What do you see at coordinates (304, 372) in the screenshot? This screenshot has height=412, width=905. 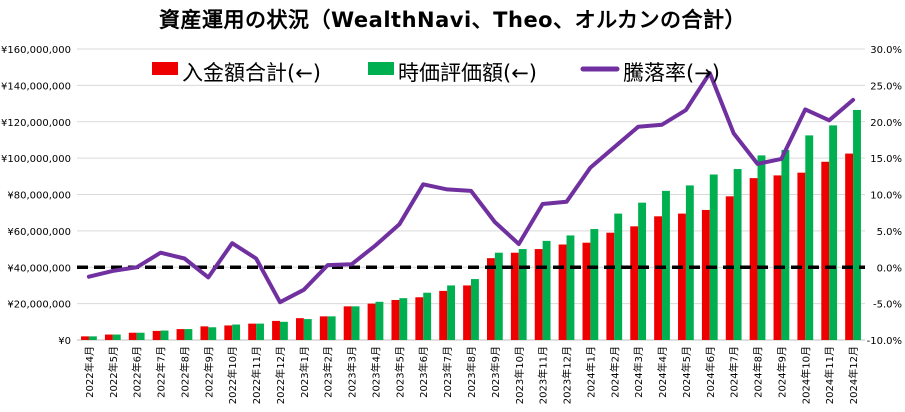 I see `x-tick-label: 2023年1月` at bounding box center [304, 372].